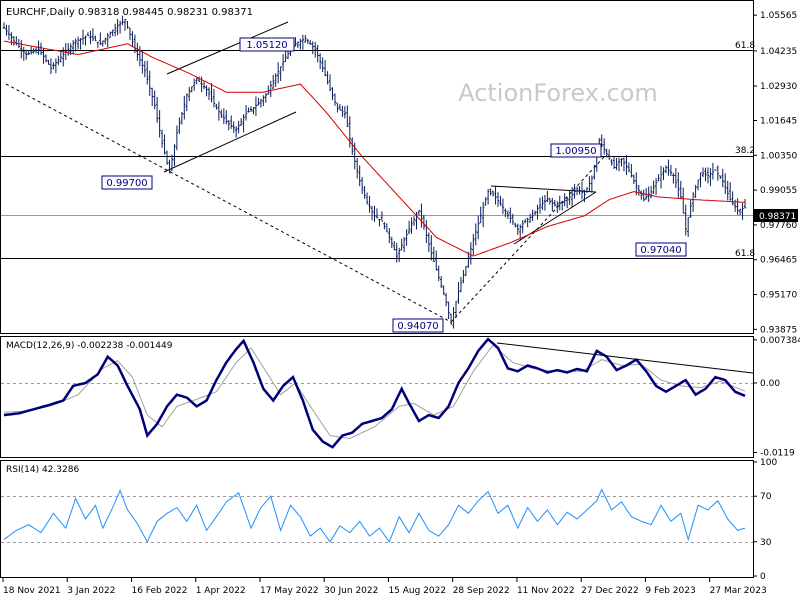 Image resolution: width=800 pixels, height=604 pixels. I want to click on current-price-label: 0.98371, so click(777, 217).